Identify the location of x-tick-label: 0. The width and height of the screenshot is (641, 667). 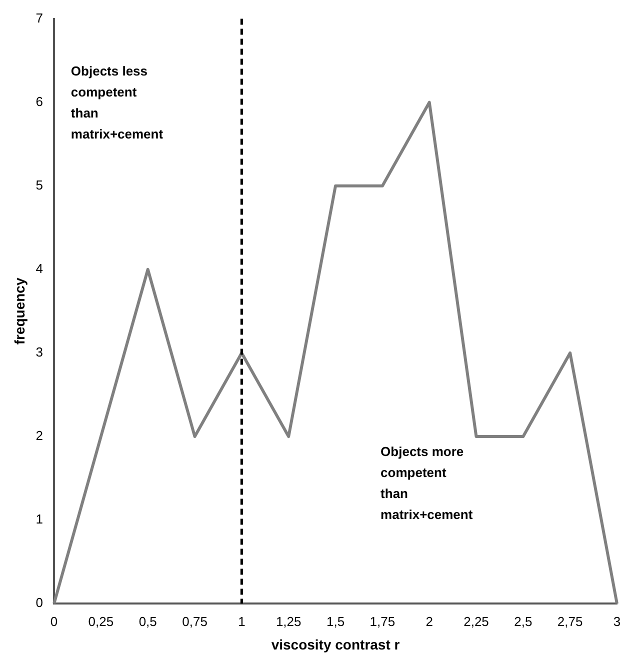
(54, 621).